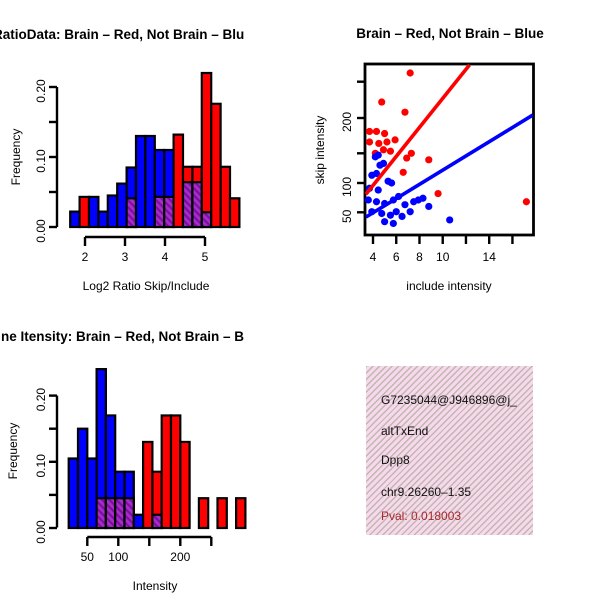 The height and width of the screenshot is (600, 600). I want to click on hist1-title: RatioData: Brain – Red, Not Brain – Blu, so click(122, 34).